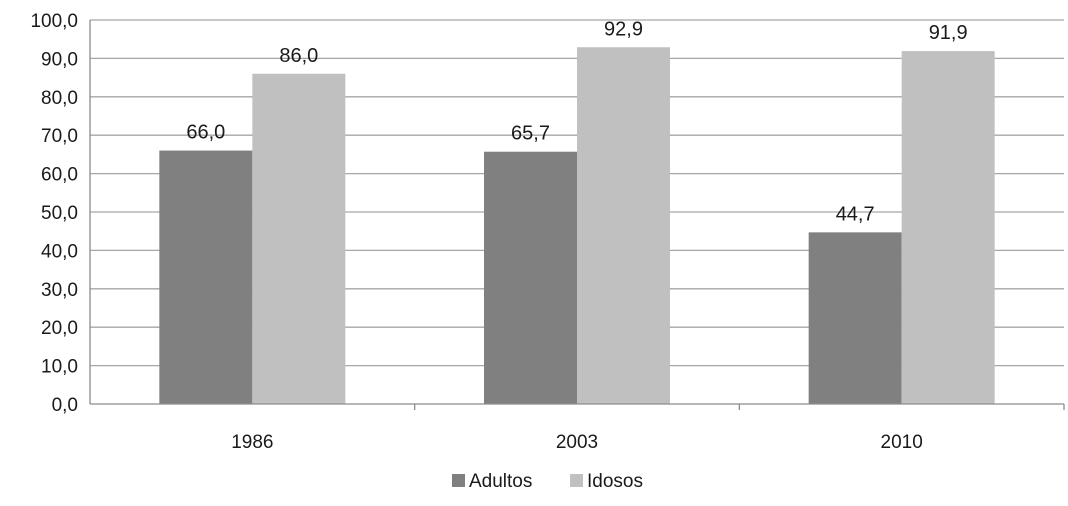  What do you see at coordinates (902, 442) in the screenshot?
I see `x-tick-label: 2010` at bounding box center [902, 442].